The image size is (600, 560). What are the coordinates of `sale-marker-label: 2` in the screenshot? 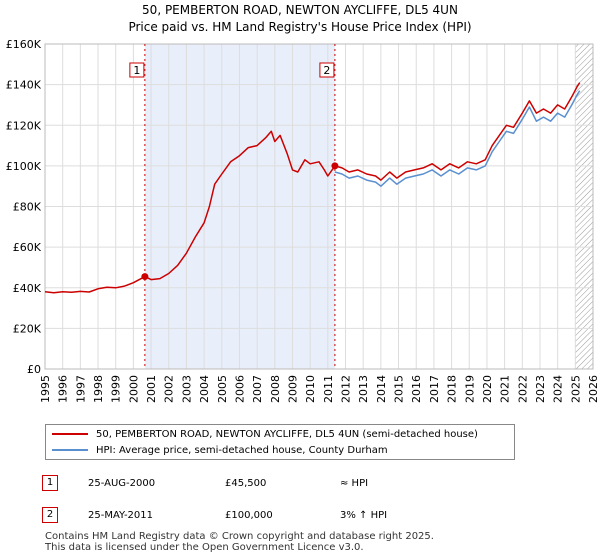 It's located at (326, 70).